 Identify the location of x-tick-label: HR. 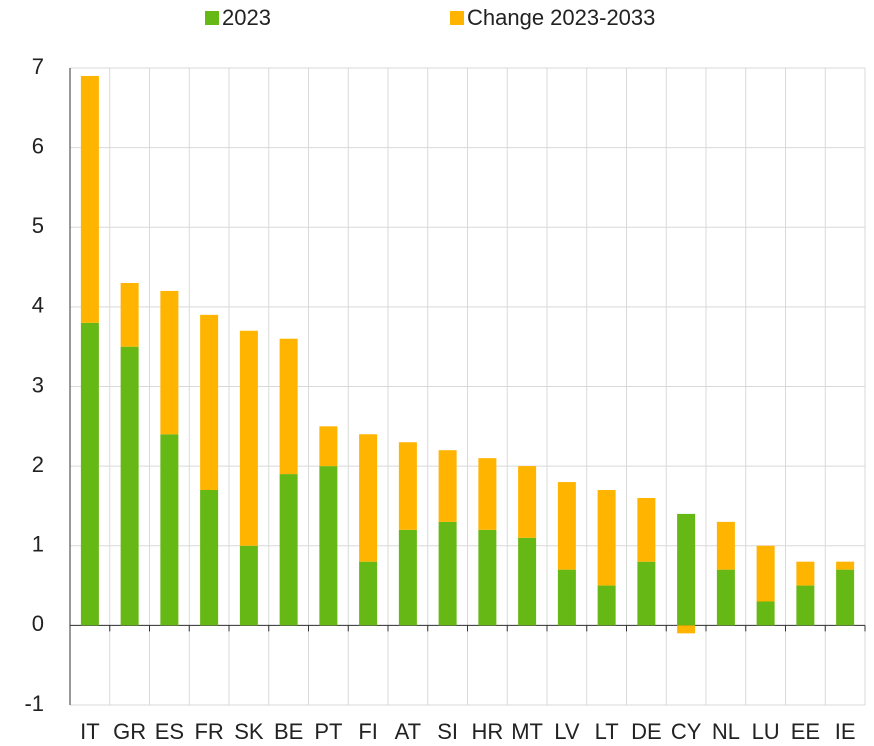
(487, 731).